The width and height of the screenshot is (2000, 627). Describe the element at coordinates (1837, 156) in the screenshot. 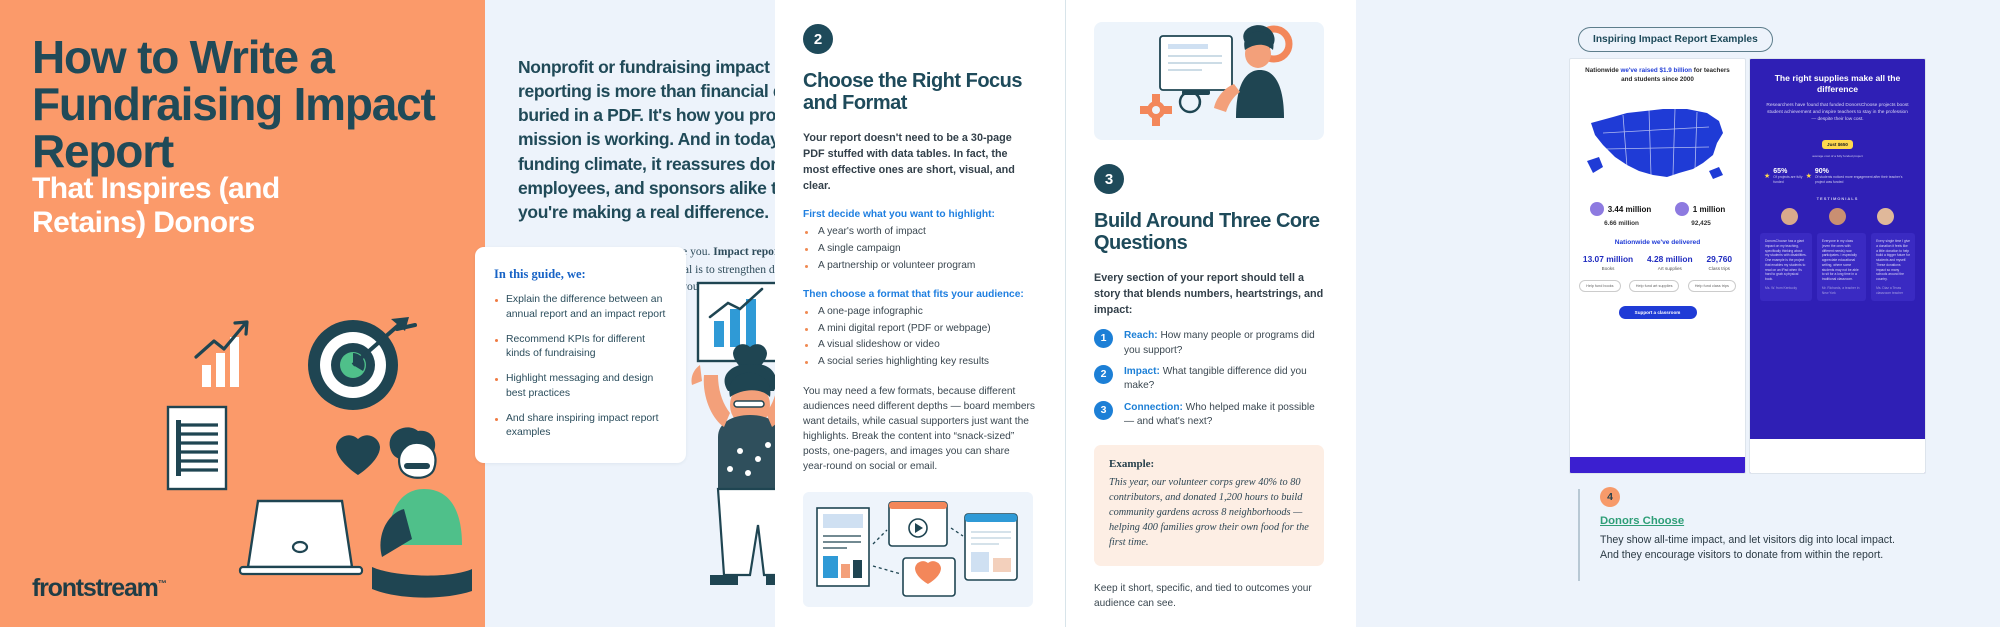

I see `money-sub: average cost of a fully funded project` at that location.